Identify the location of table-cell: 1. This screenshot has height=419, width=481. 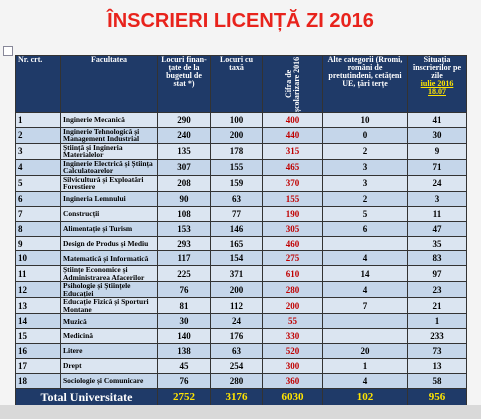
(365, 366).